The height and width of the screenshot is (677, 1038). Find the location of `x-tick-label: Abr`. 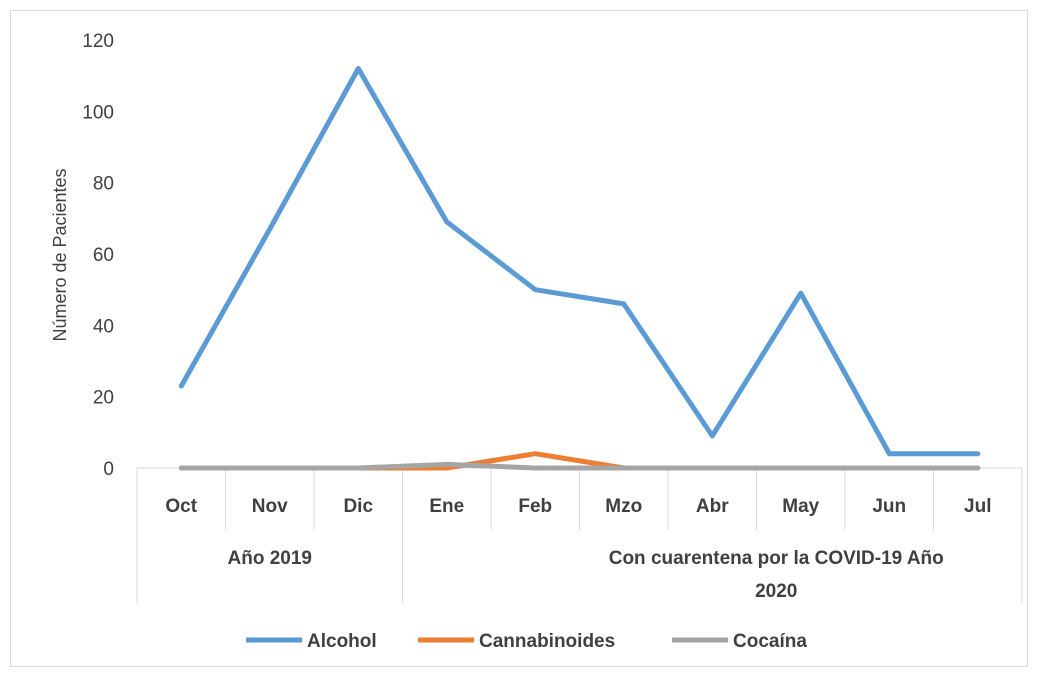

x-tick-label: Abr is located at coordinates (712, 506).